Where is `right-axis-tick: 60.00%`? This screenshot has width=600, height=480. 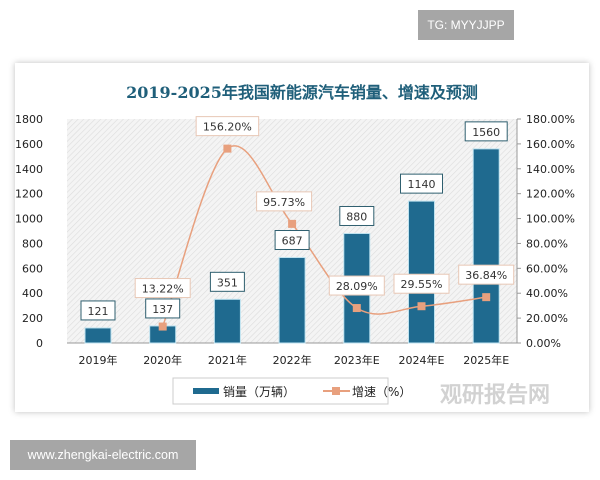
right-axis-tick: 60.00% is located at coordinates (547, 268).